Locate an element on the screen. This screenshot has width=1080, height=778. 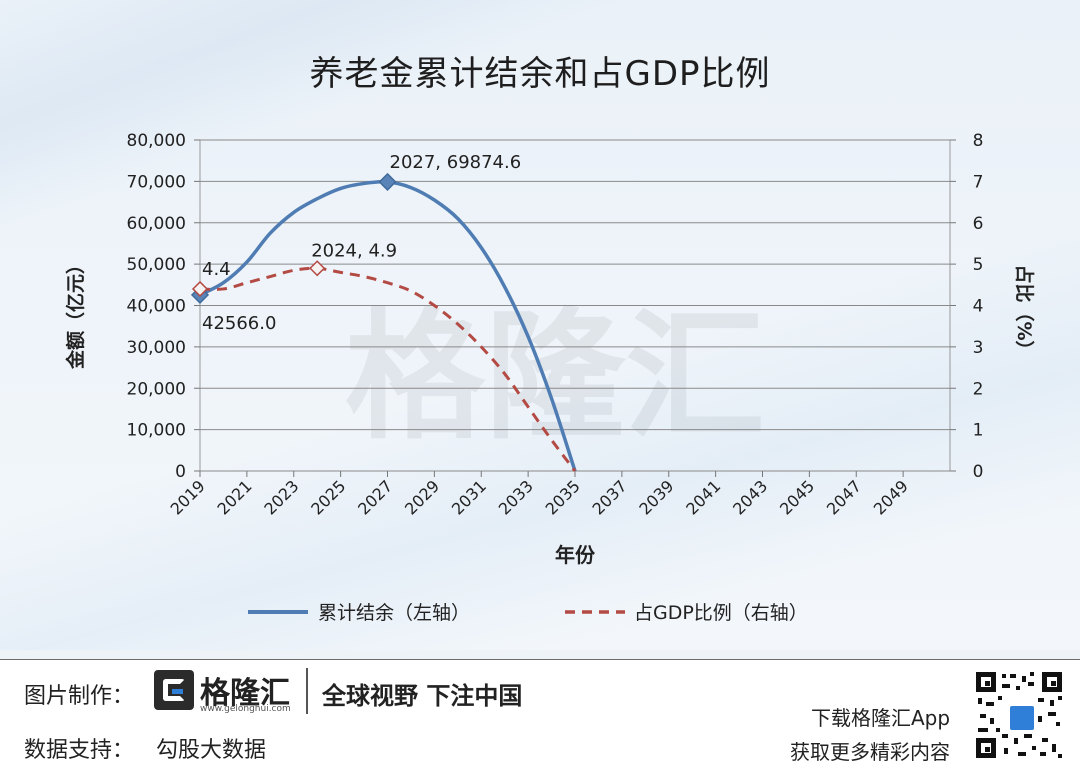
x-tick-label: 2021 is located at coordinates (234, 497).